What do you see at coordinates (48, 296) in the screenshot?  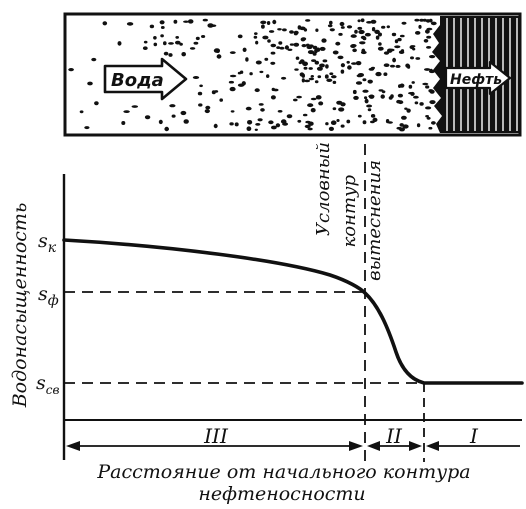 I see `sf-label: sф` at bounding box center [48, 296].